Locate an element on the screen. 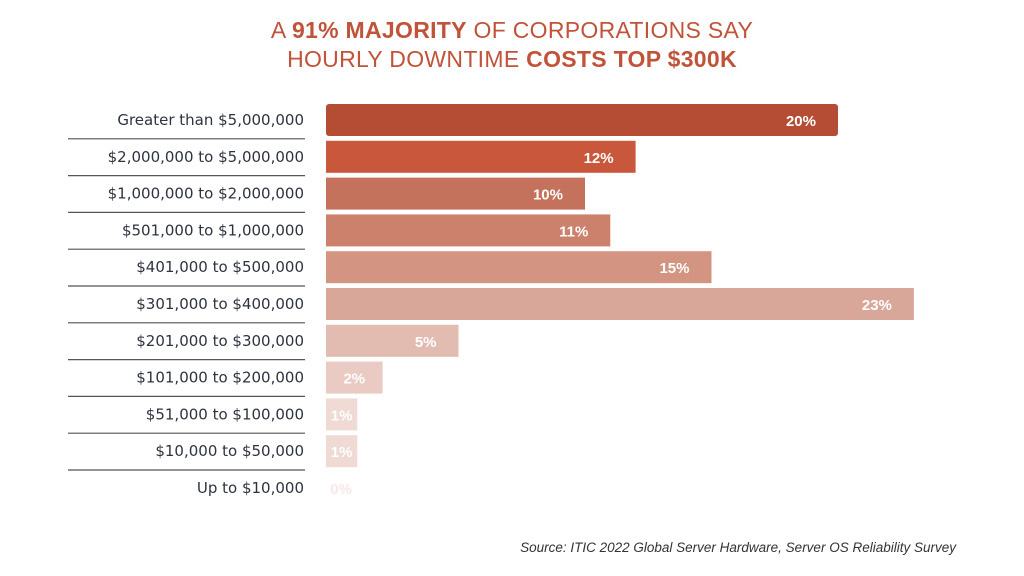  category-label: Greater than $5,000,000 is located at coordinates (210, 120).